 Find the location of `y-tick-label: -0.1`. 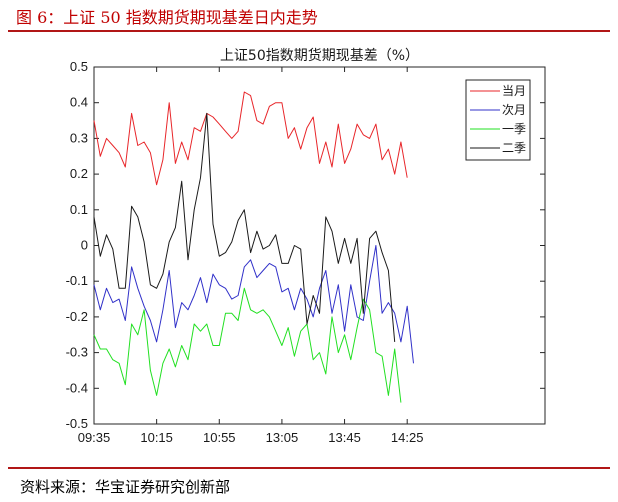

y-tick-label: -0.1 is located at coordinates (77, 280).